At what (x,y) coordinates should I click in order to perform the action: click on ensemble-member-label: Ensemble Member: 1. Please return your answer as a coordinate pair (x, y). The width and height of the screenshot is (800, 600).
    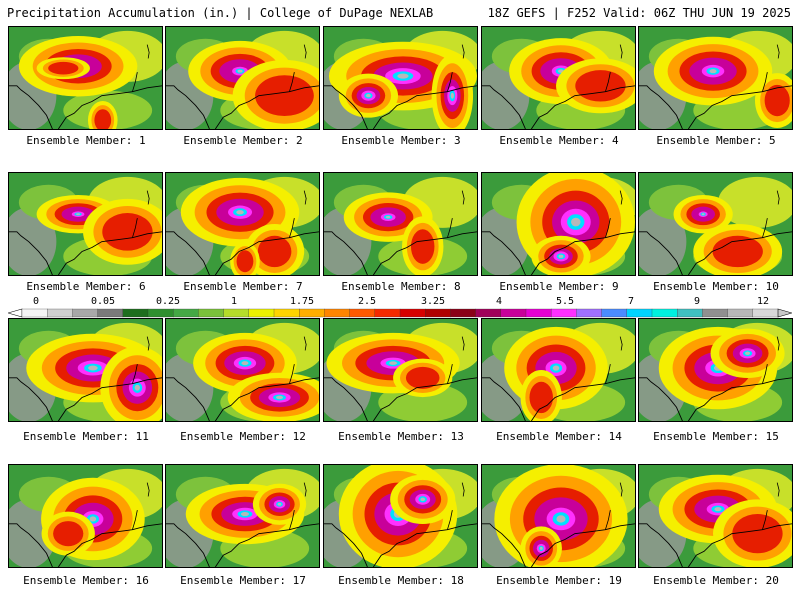
    Looking at the image, I should click on (86, 140).